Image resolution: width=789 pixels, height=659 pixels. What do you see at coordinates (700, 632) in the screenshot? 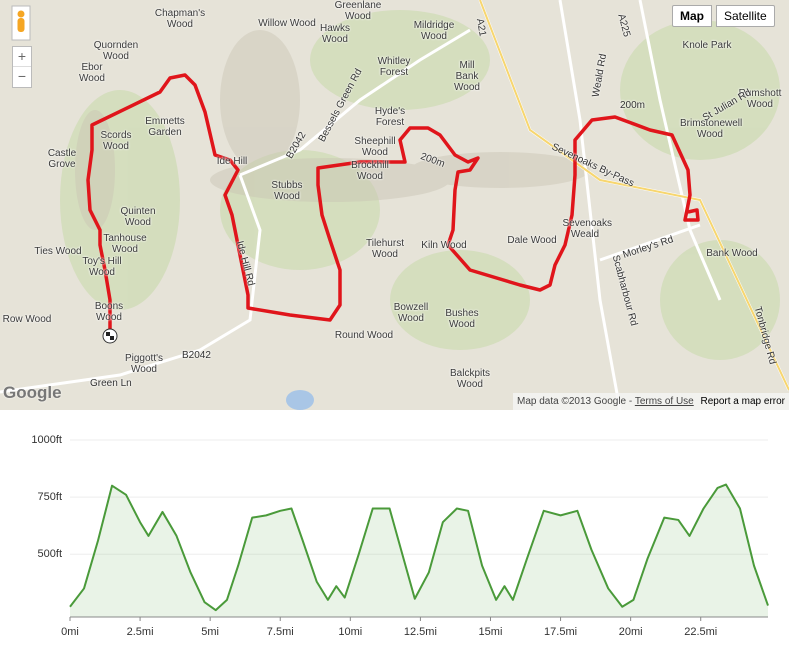
I see `x-tick-label: 22.5mi` at bounding box center [700, 632].